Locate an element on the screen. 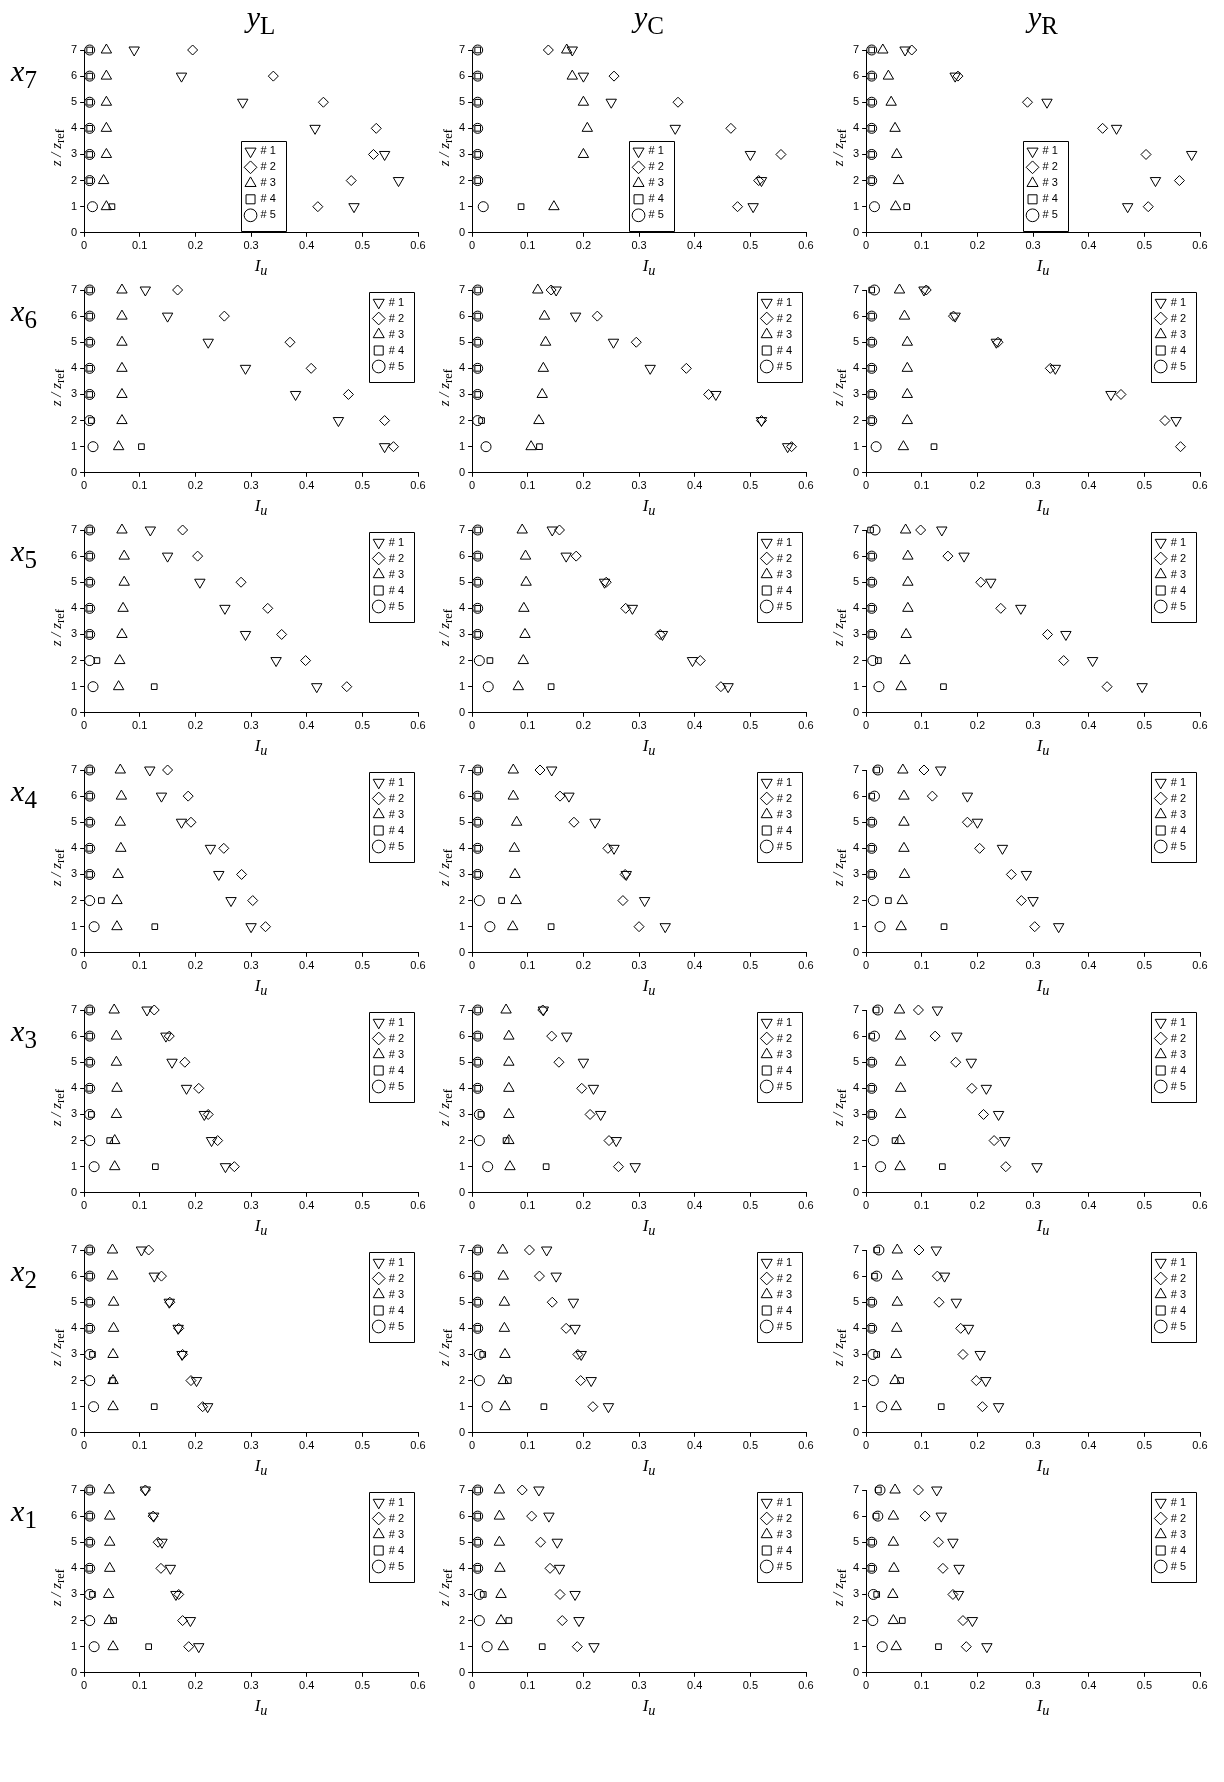  x-tick-label: 0.1 is located at coordinates (528, 1205).